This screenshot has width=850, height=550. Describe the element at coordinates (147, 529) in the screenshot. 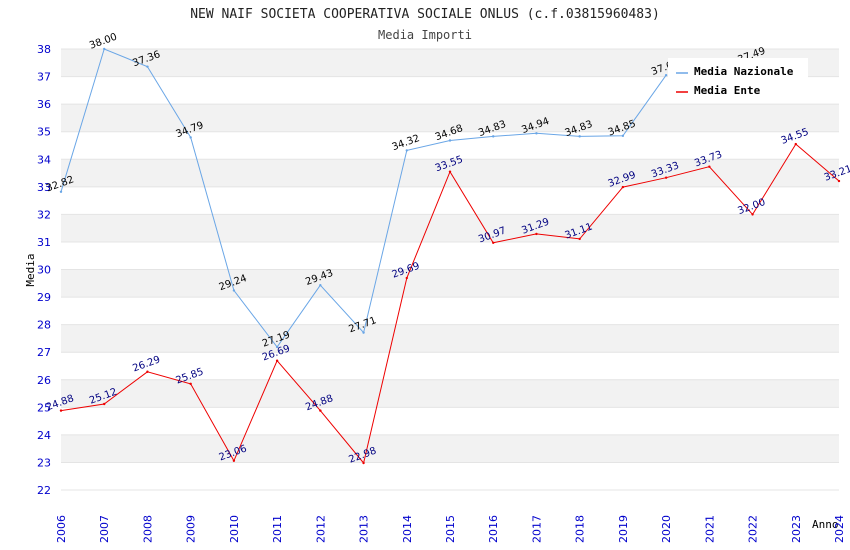

I see `x-tick-label: 2008` at that location.